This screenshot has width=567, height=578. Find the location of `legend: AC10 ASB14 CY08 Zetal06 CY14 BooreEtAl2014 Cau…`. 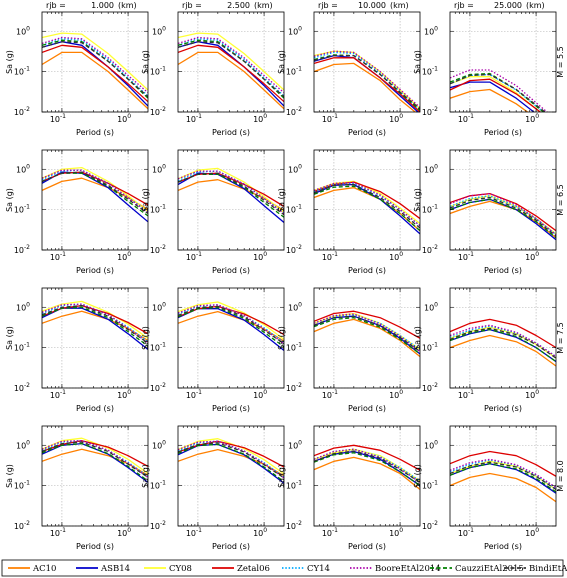

legend: AC10 ASB14 CY08 Zetal06 CY14 BooreEtAl2014 Cau… is located at coordinates (284, 568).